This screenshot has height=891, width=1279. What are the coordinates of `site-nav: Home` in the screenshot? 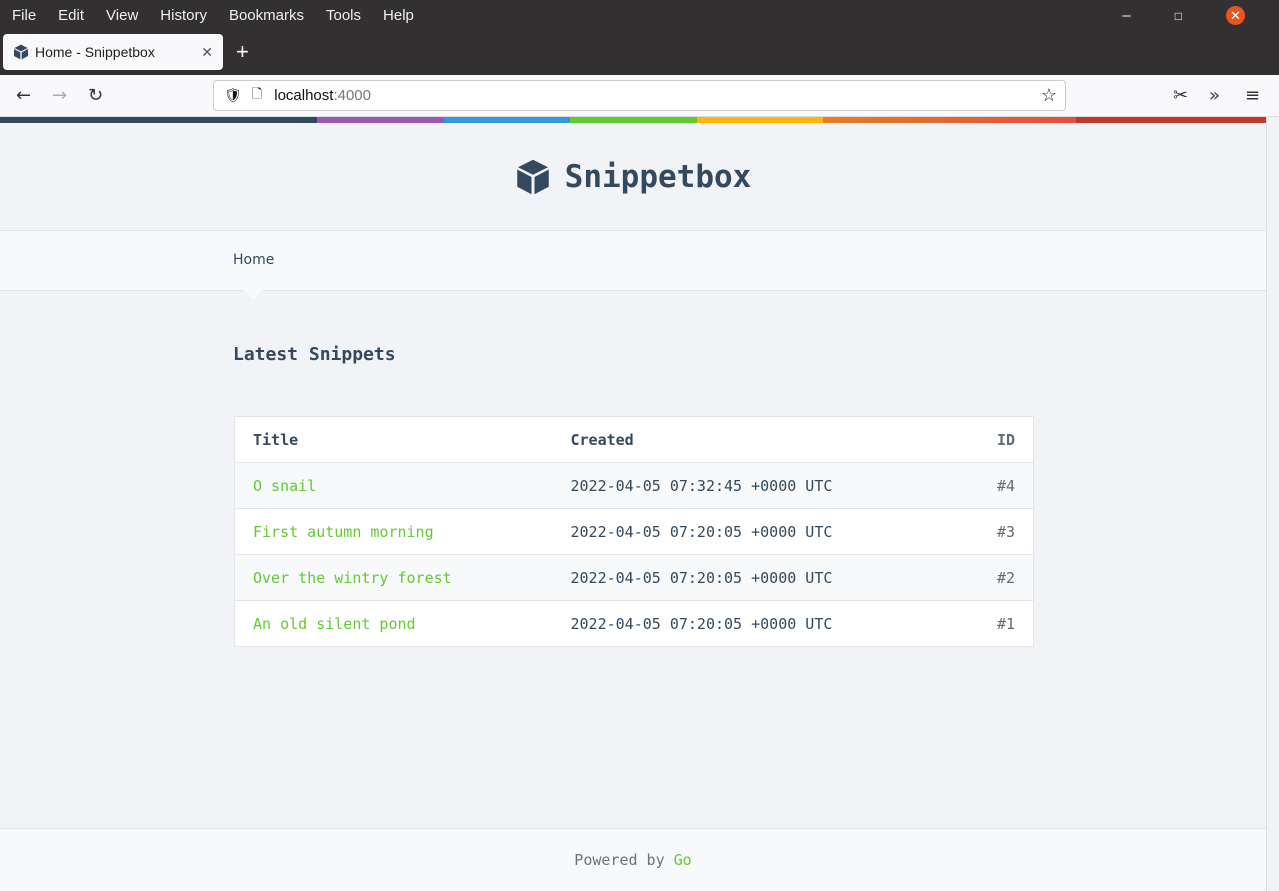 It's located at (633, 265).